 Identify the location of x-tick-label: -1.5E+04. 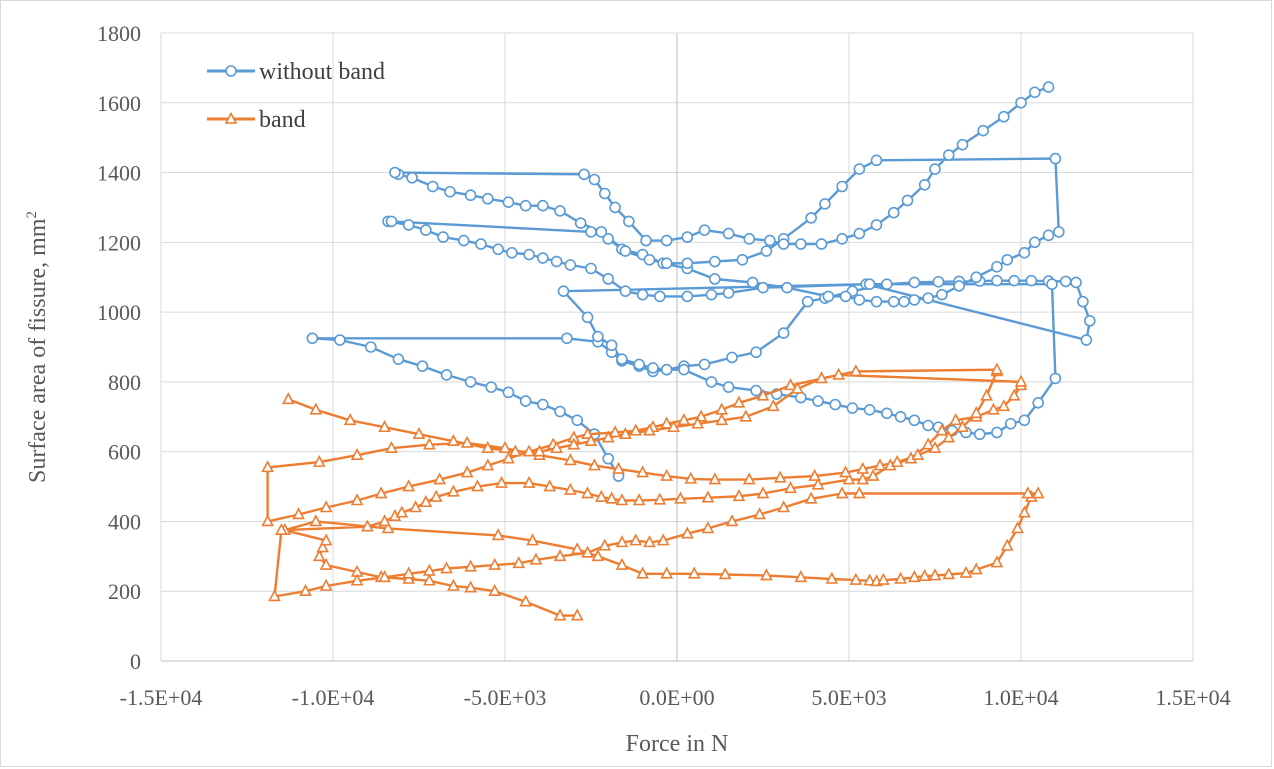
(161, 697).